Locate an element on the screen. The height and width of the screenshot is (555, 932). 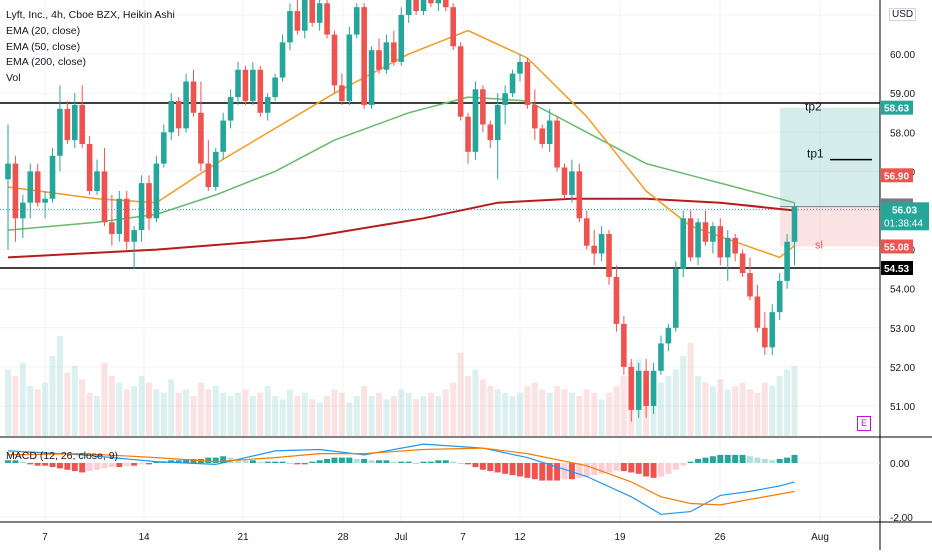
price-tick-label: 53.00 is located at coordinates (902, 329).